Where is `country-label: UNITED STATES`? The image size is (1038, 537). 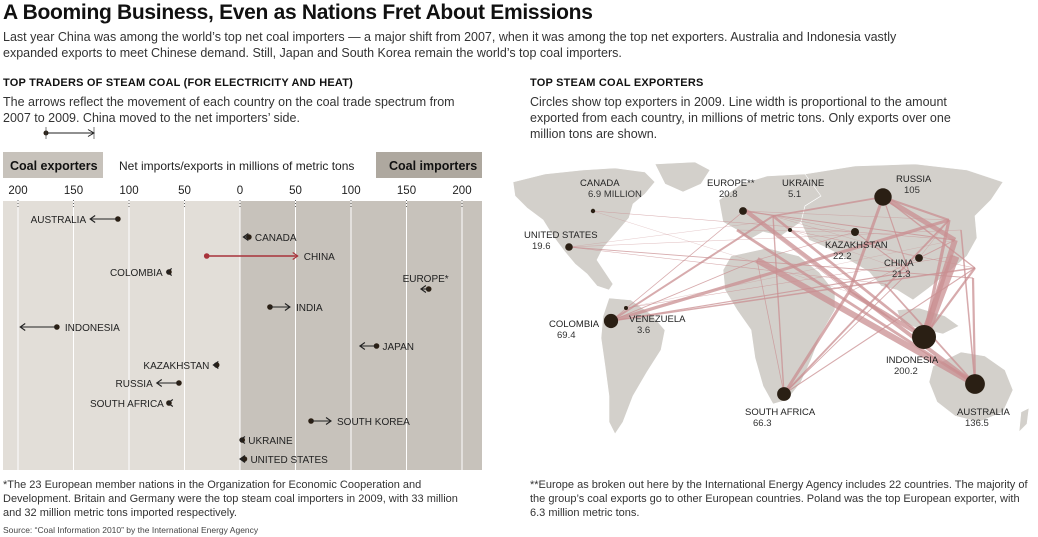
country-label: UNITED STATES is located at coordinates (289, 460).